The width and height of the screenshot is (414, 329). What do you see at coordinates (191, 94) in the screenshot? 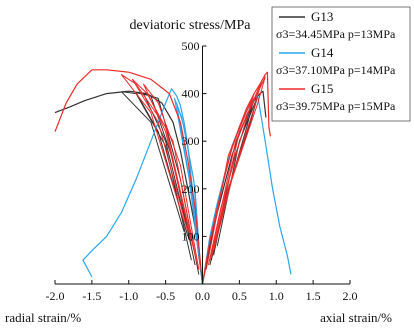
I see `y-tick-label: 400` at bounding box center [191, 94].